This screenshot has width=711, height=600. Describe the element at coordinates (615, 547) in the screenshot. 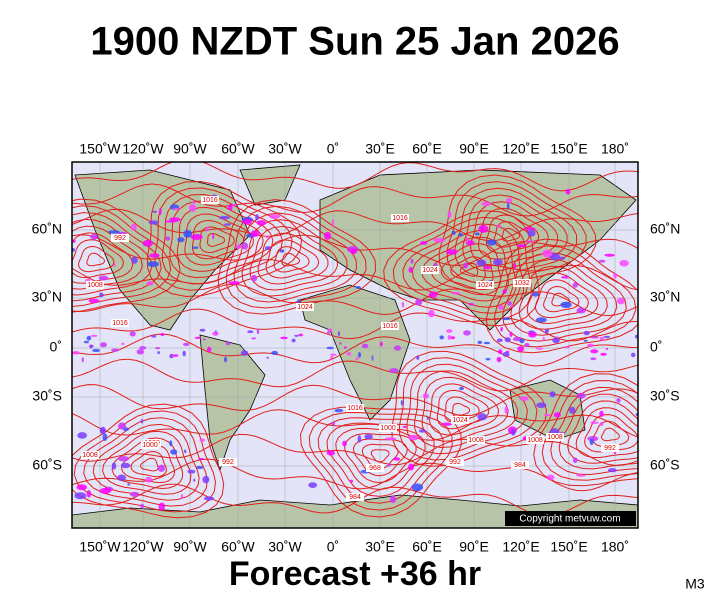

I see `longitude-label-bottom: 180˚` at that location.